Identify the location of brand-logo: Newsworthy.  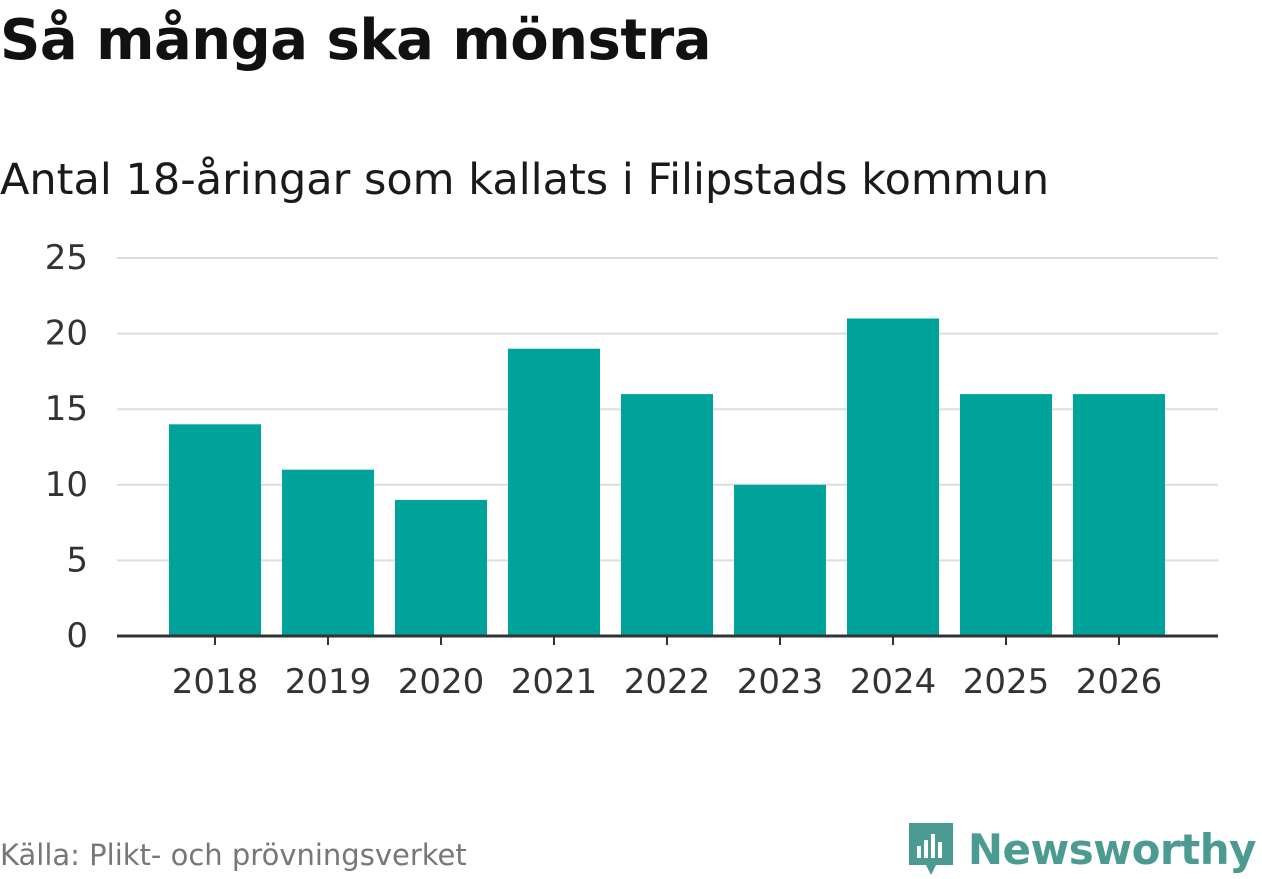
(1081, 849).